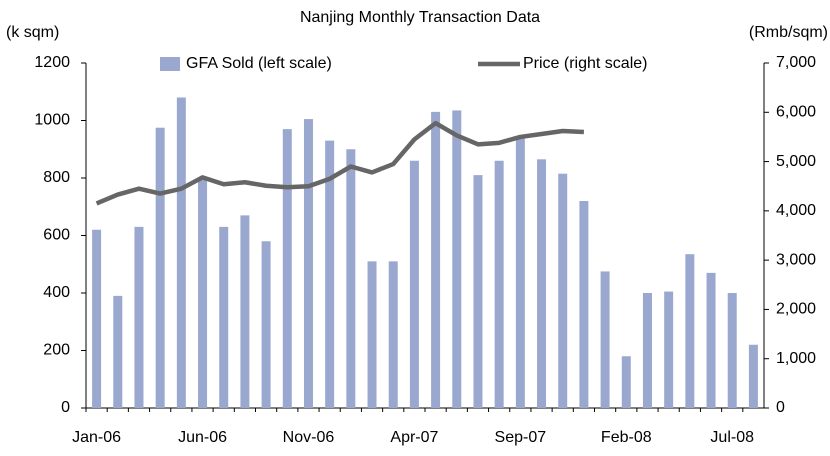  I want to click on legend-swatch, so click(170, 64).